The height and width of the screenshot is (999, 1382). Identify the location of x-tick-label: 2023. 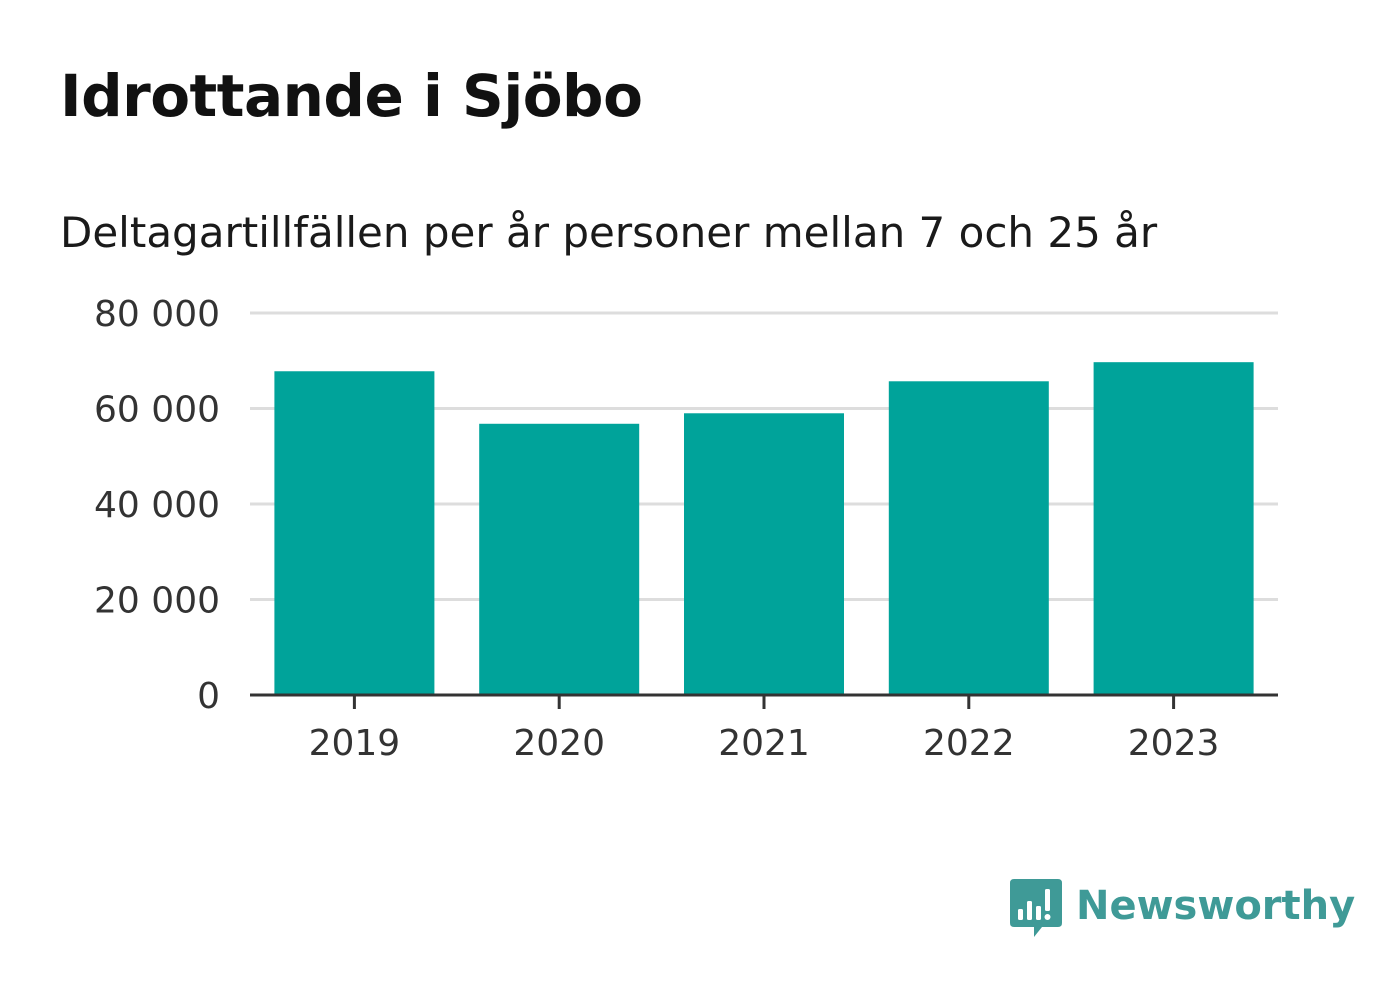
(1174, 743).